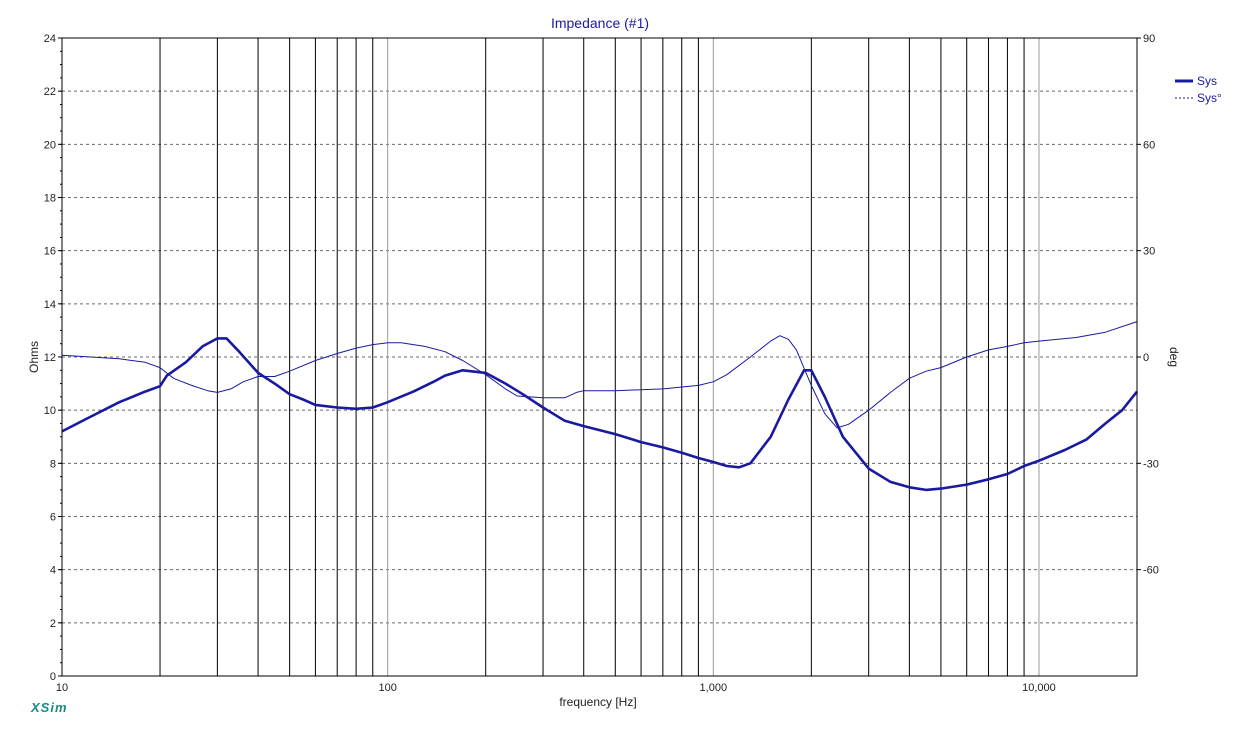 This screenshot has height=733, width=1251. I want to click on x-tick-label: 100, so click(387, 688).